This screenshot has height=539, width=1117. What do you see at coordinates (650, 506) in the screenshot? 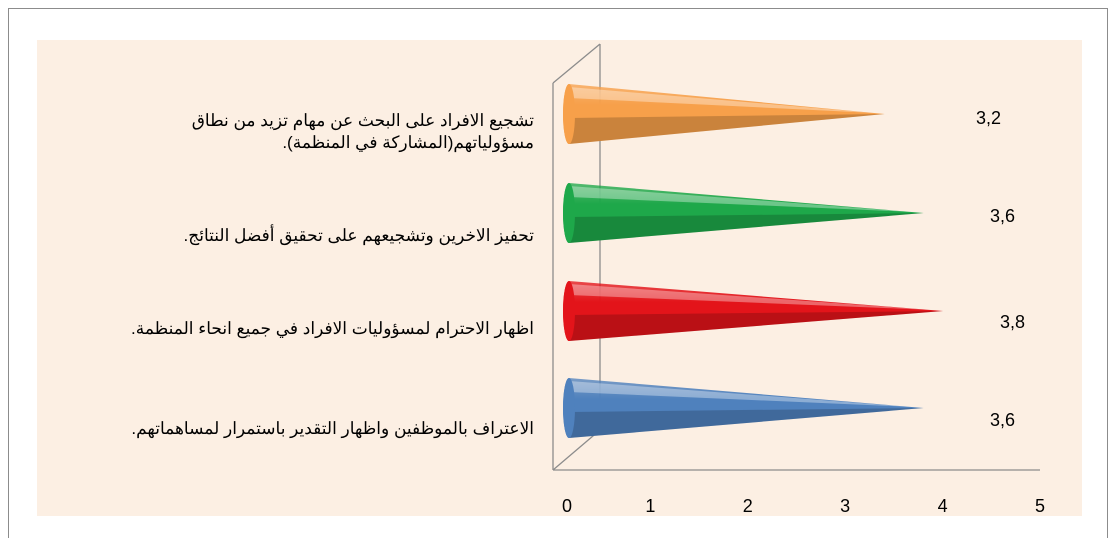
I see `x-tick-label: 1` at bounding box center [650, 506].